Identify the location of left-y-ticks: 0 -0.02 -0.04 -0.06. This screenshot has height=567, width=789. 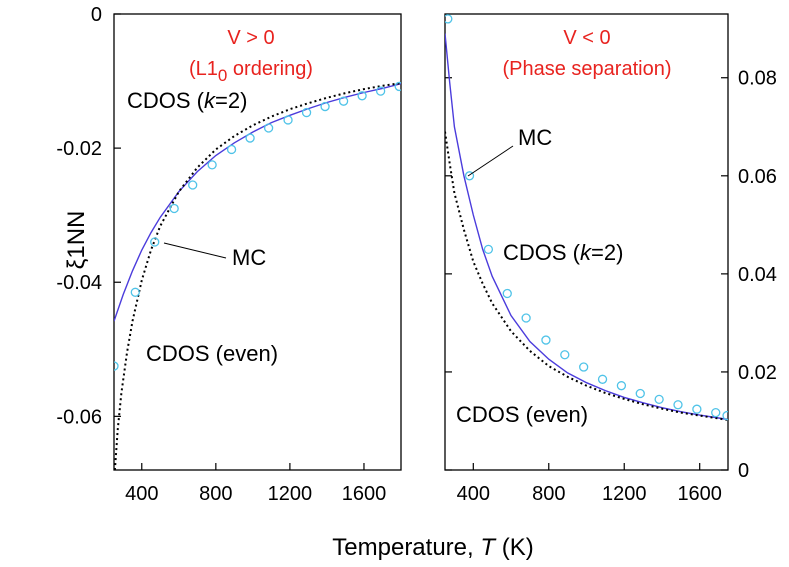
(88, 216).